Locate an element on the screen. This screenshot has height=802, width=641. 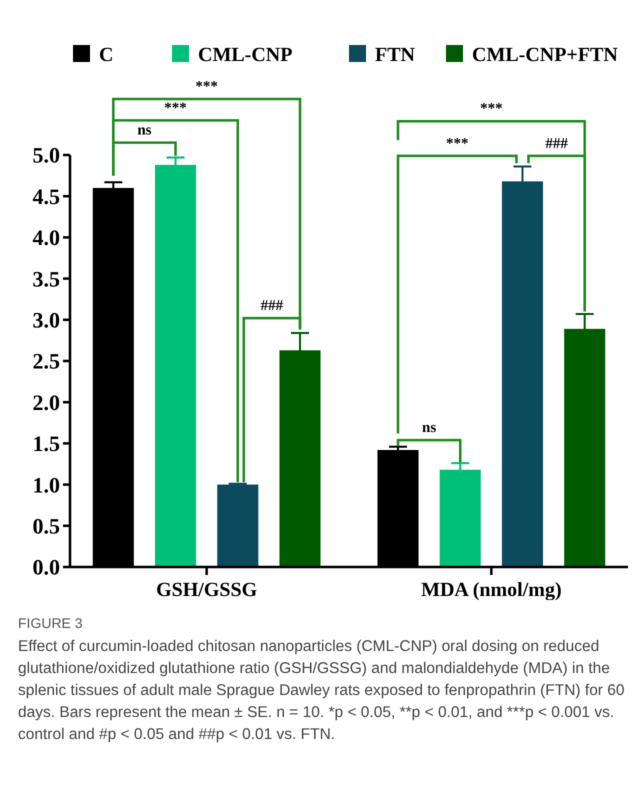
y-tick-label: 3.0 is located at coordinates (46, 320).